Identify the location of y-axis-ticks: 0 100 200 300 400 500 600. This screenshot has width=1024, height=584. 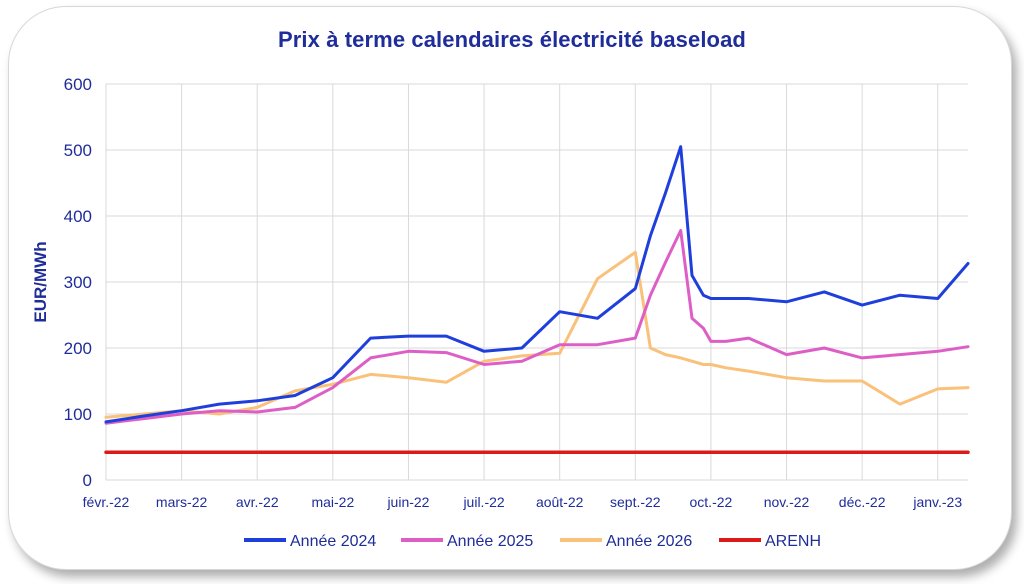
(78, 282).